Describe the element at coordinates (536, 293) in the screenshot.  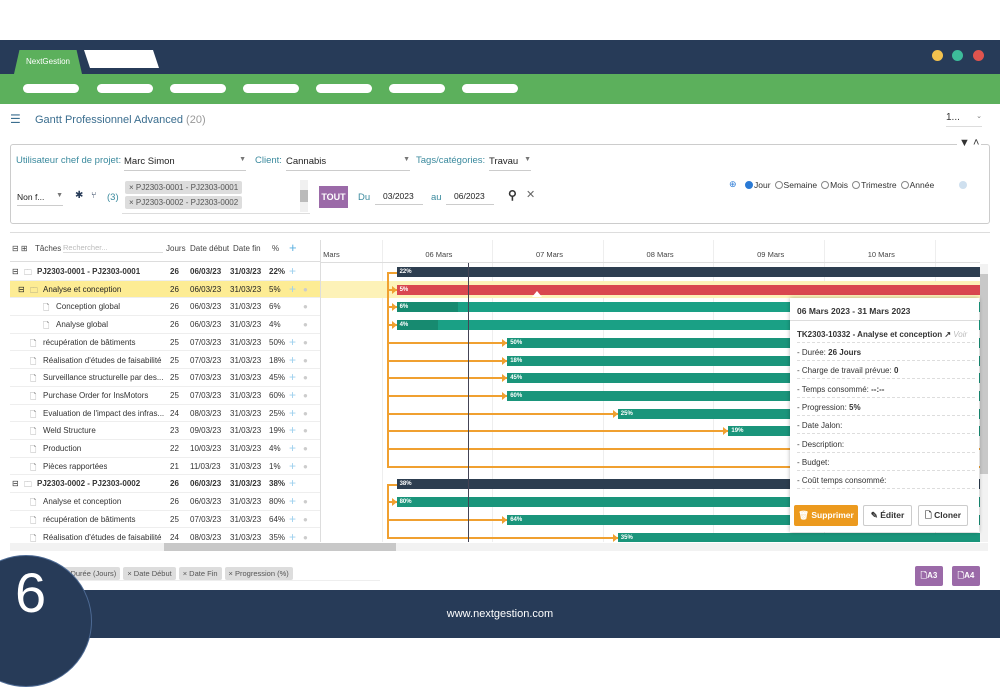
I see `progress-drag-handle` at that location.